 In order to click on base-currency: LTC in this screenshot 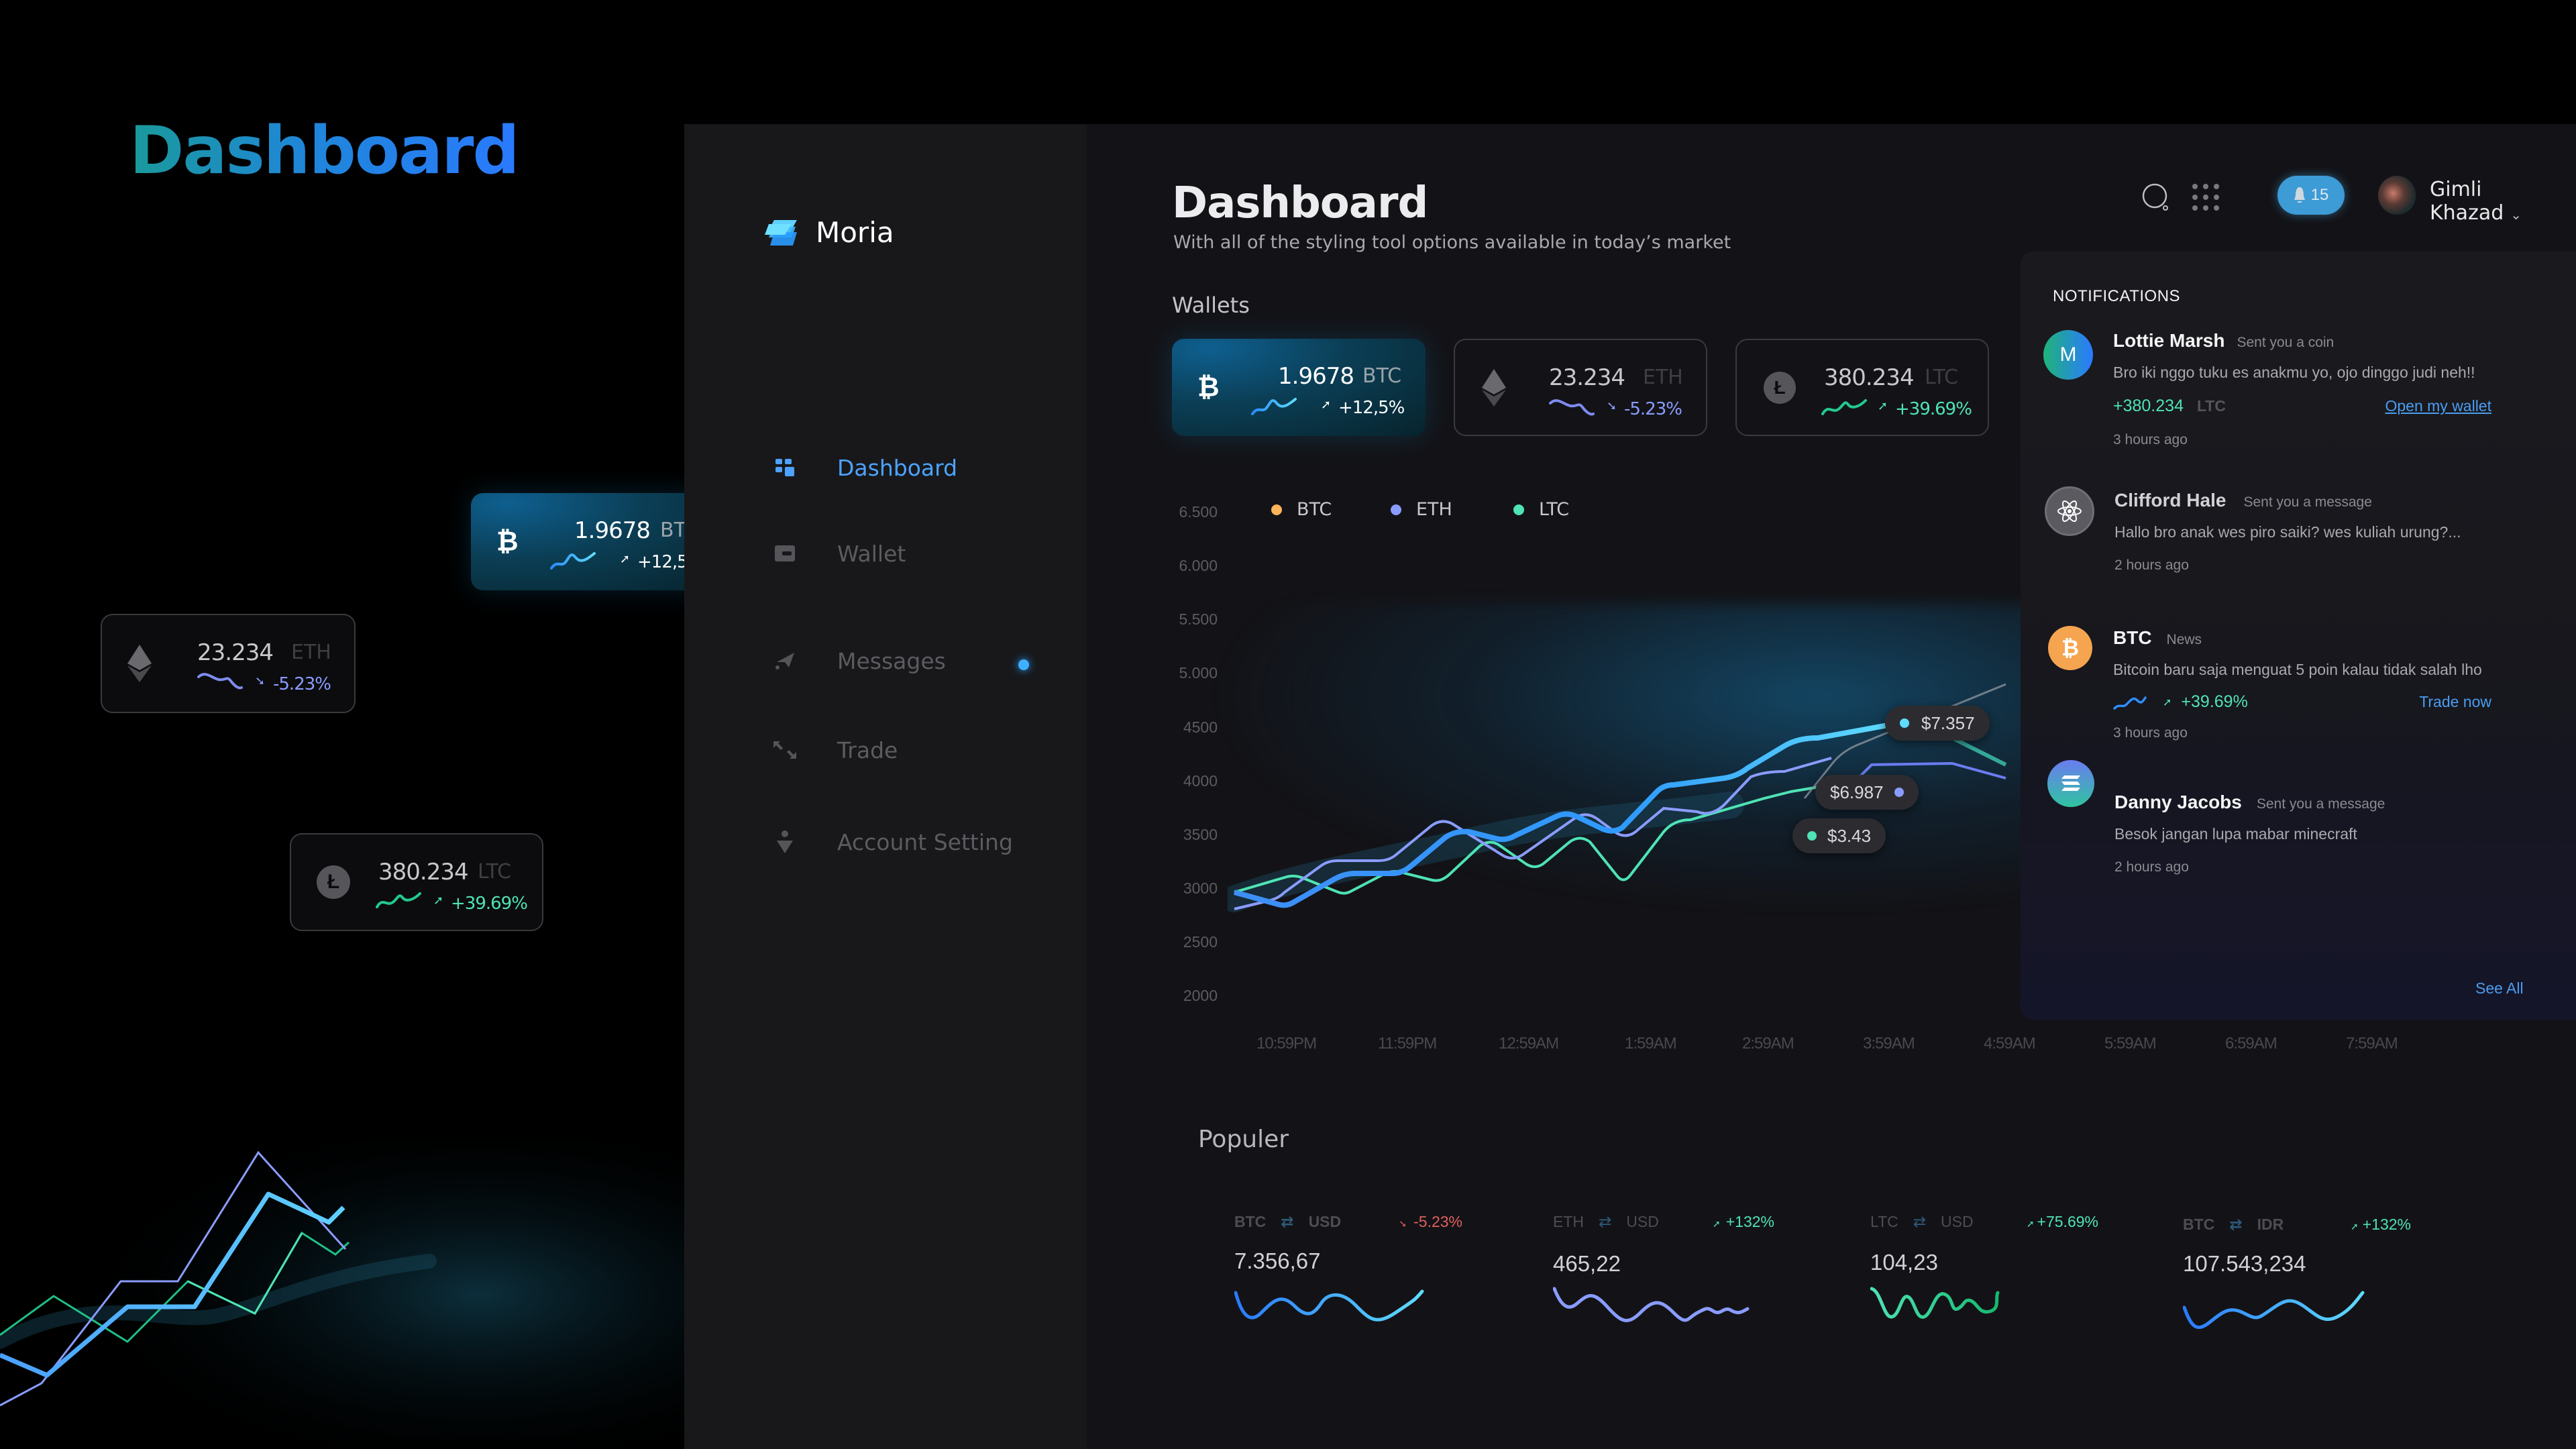, I will do `click(1884, 1221)`.